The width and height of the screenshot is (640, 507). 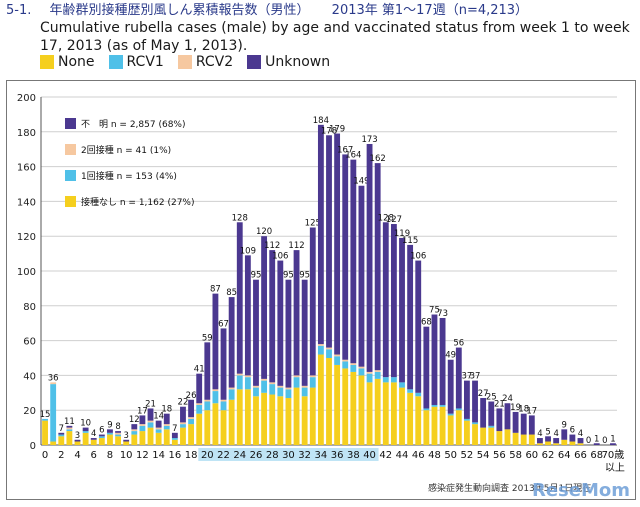 What do you see at coordinates (158, 455) in the screenshot?
I see `x-tick-label: 14` at bounding box center [158, 455].